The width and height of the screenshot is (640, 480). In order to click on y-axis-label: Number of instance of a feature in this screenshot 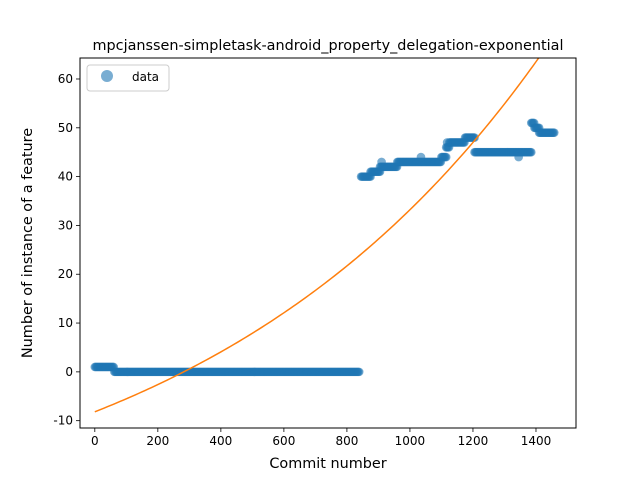, I will do `click(28, 243)`.